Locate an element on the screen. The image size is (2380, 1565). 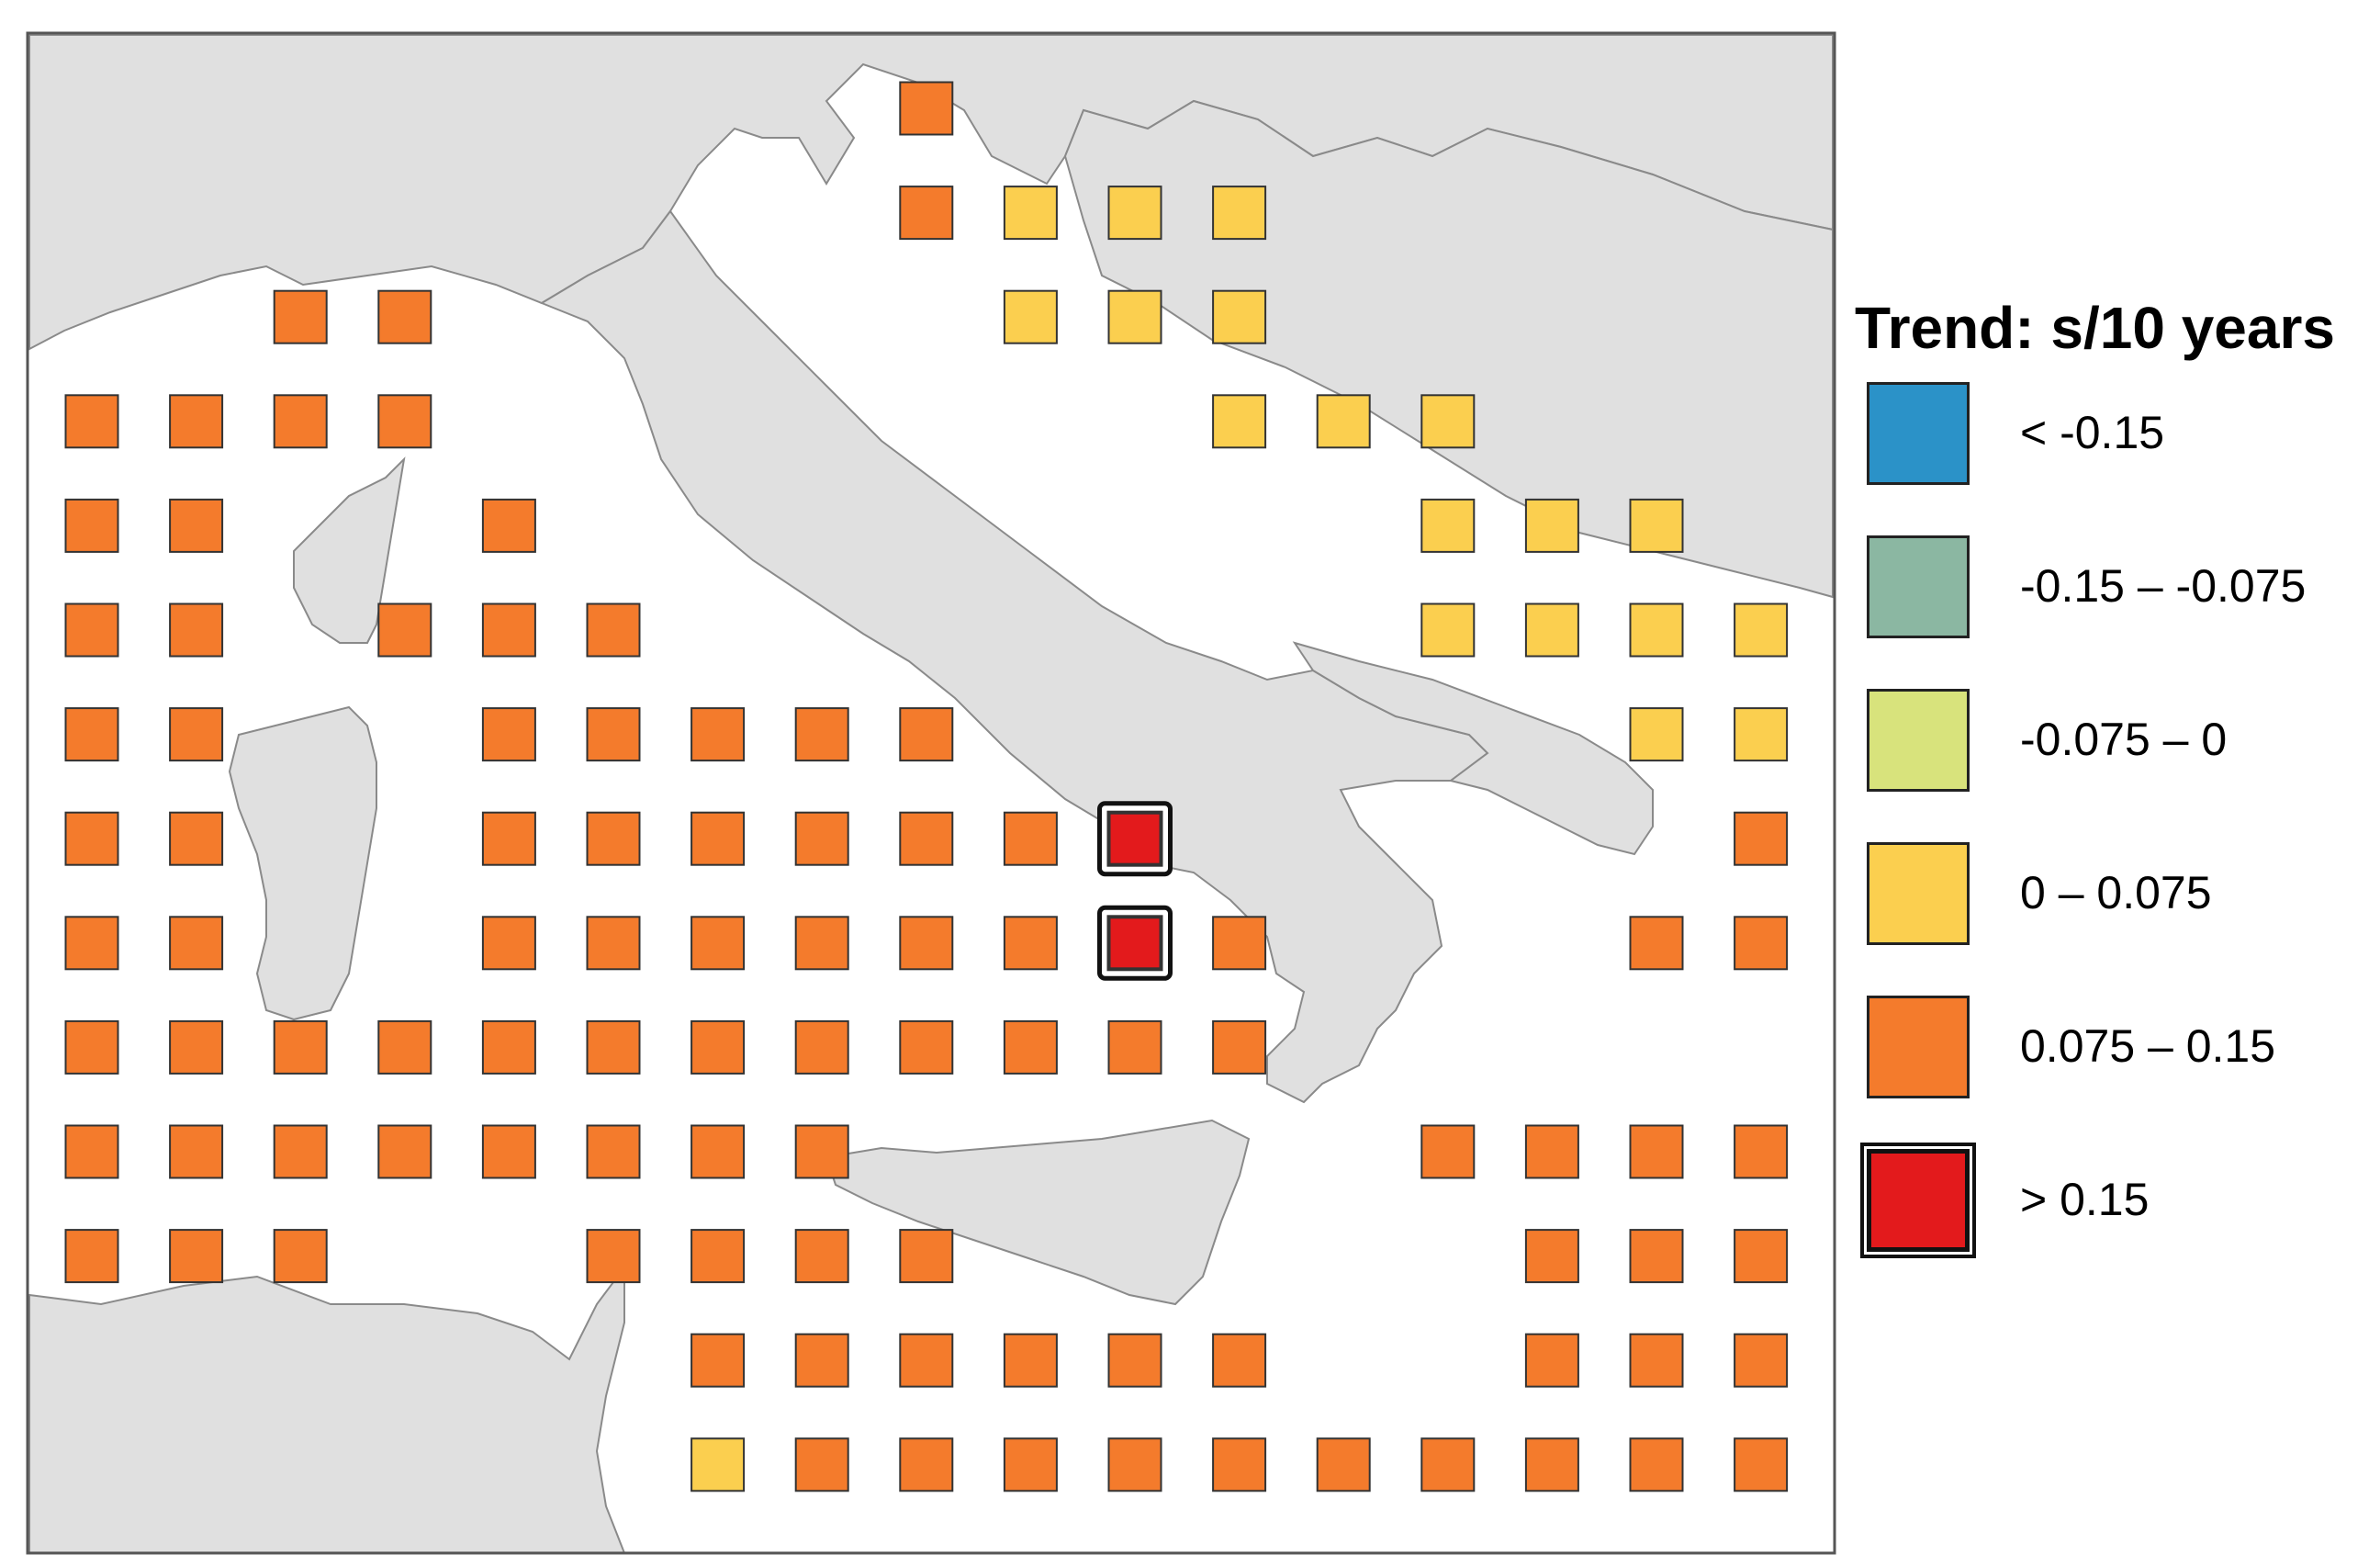
legend-item: 0.075 – 0.15 is located at coordinates (2112, 1071).